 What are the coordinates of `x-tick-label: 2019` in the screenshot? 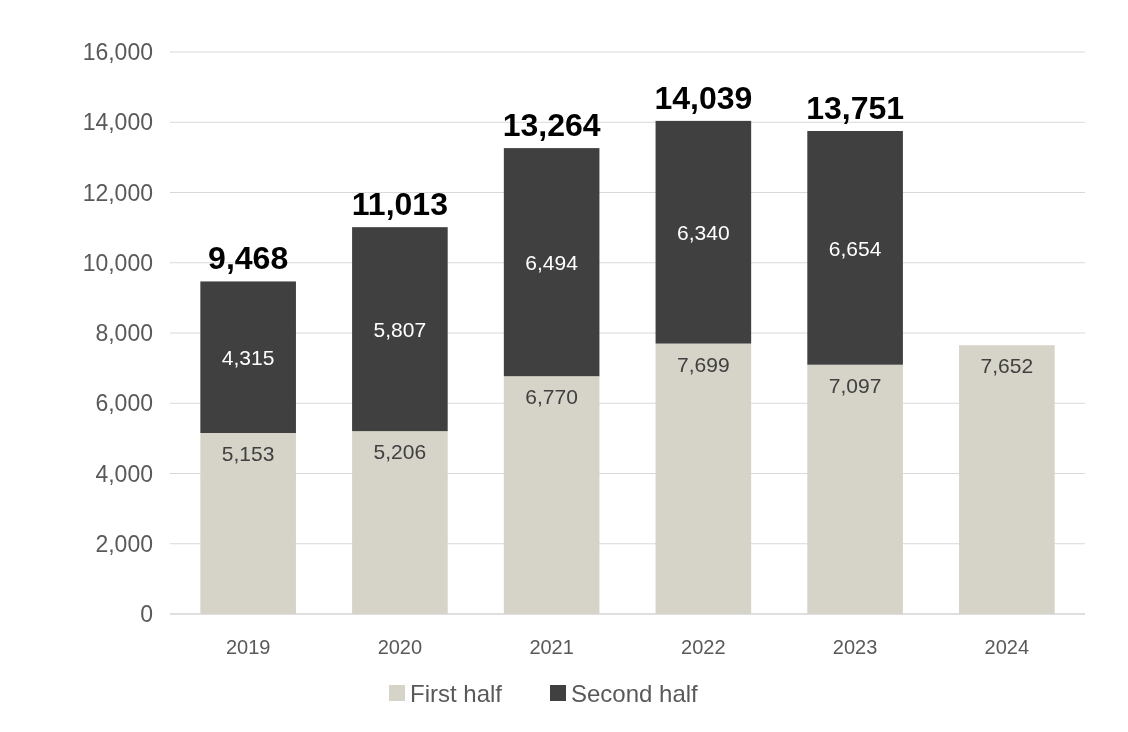 It's located at (248, 647).